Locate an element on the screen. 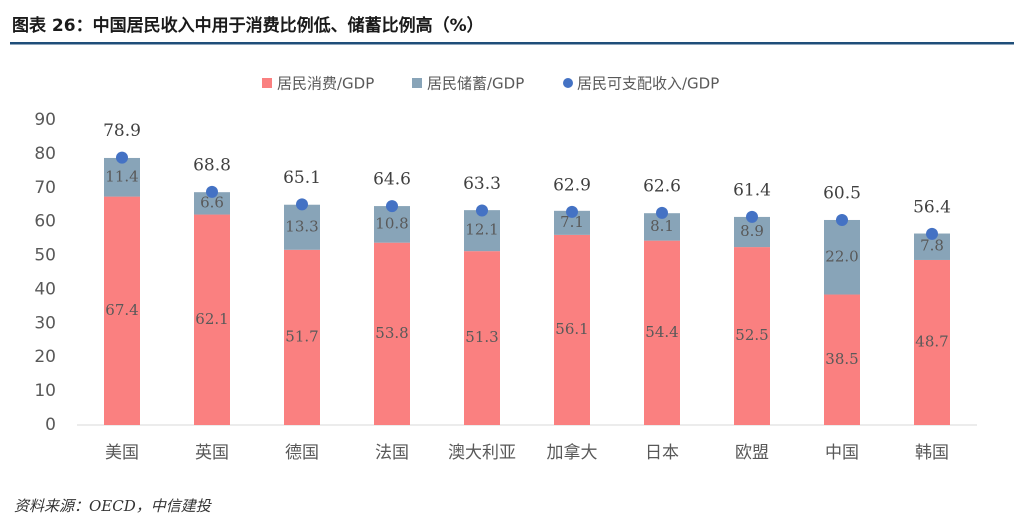 The height and width of the screenshot is (524, 1024). x-tick-label: 美国 is located at coordinates (122, 453).